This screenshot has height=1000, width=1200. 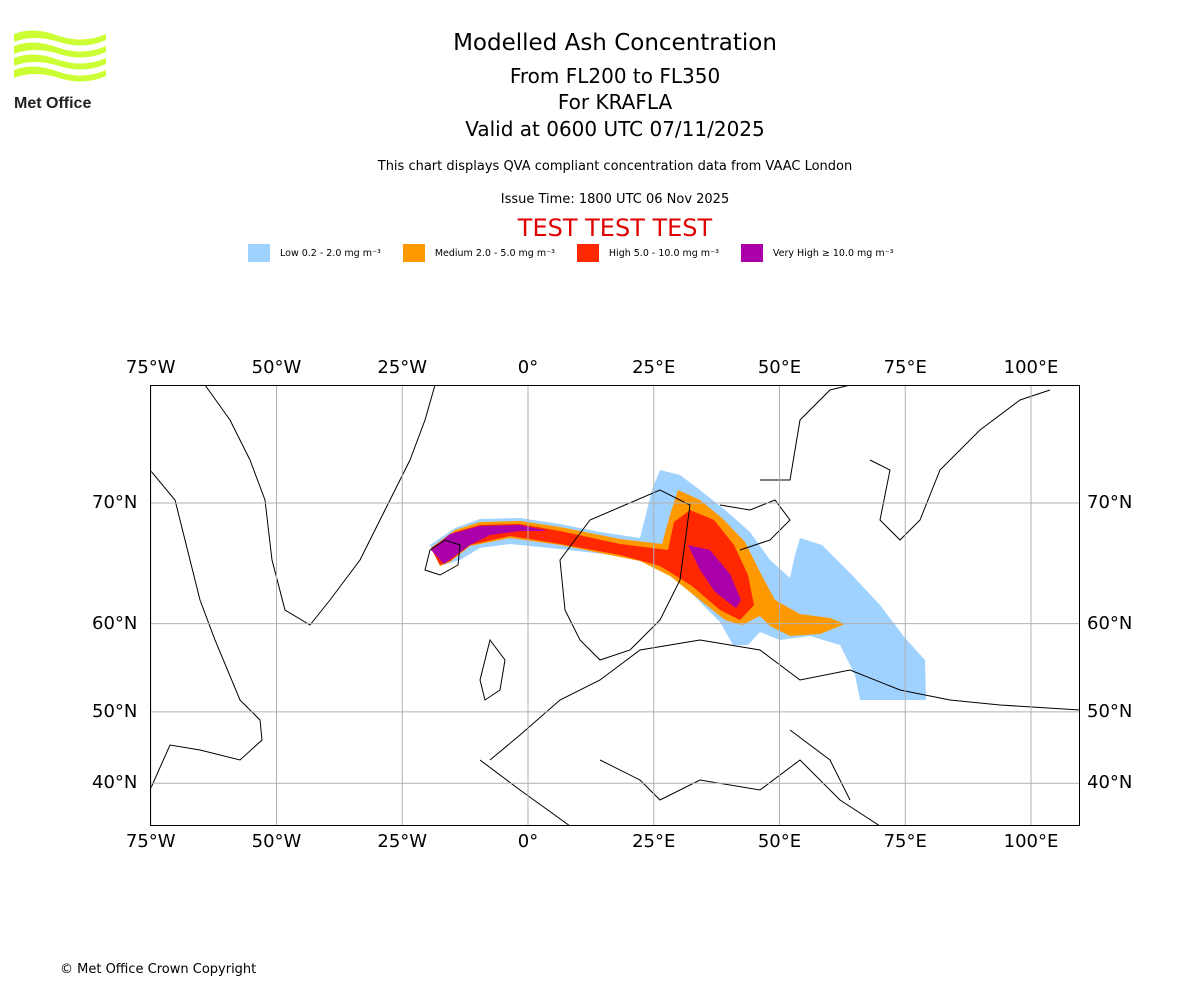 What do you see at coordinates (1110, 623) in the screenshot?
I see `lat-tick-right: 60°N` at bounding box center [1110, 623].